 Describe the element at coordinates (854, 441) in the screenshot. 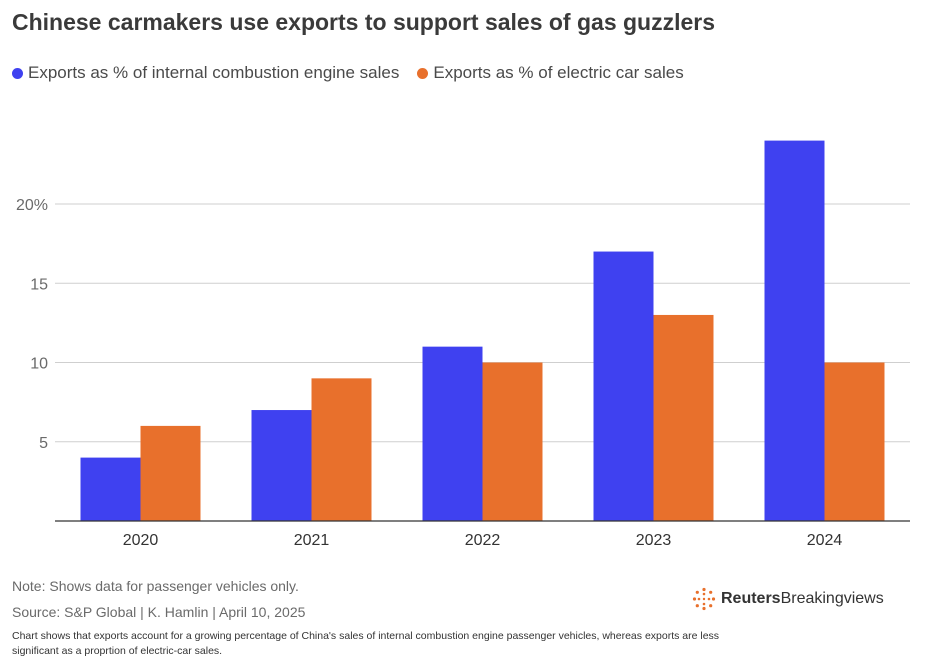

I see `bar-ev-2024` at that location.